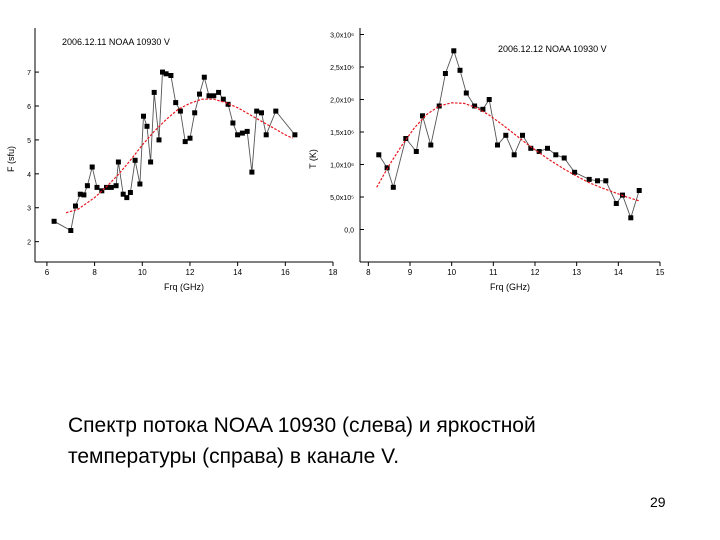 Image resolution: width=720 pixels, height=540 pixels. Describe the element at coordinates (342, 101) in the screenshot. I see `y-tick-label: 2,0x10⁶` at that location.